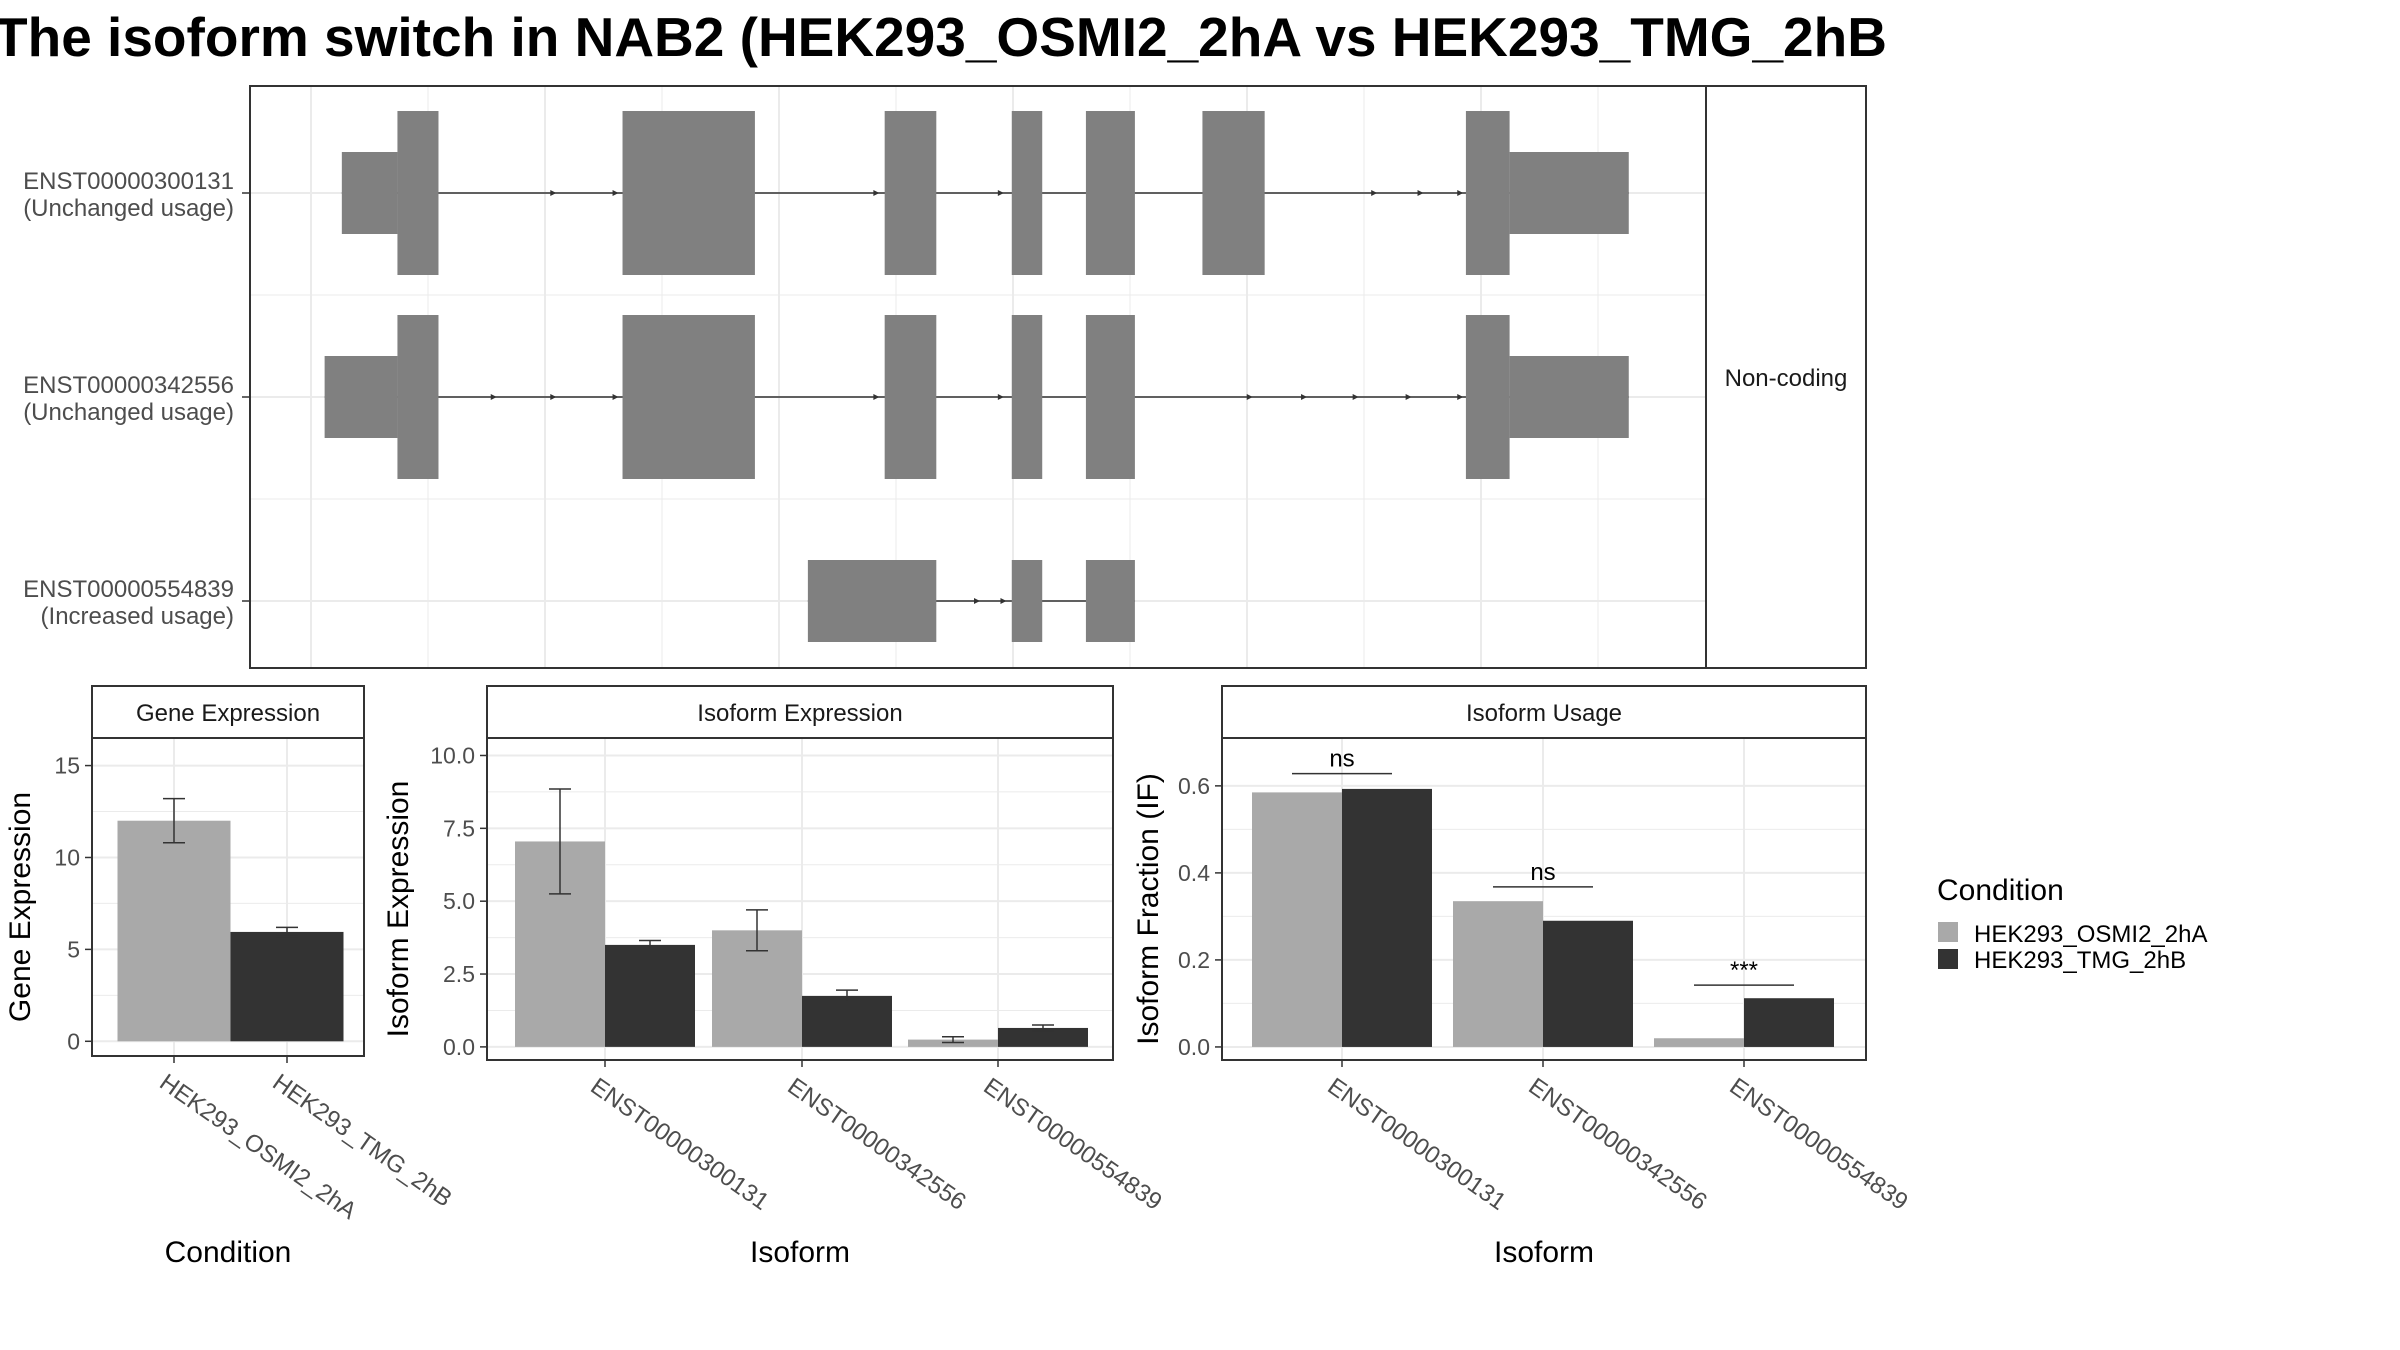 This screenshot has height=1350, width=2400. Describe the element at coordinates (1948, 932) in the screenshot. I see `legend-key-cond-a` at that location.